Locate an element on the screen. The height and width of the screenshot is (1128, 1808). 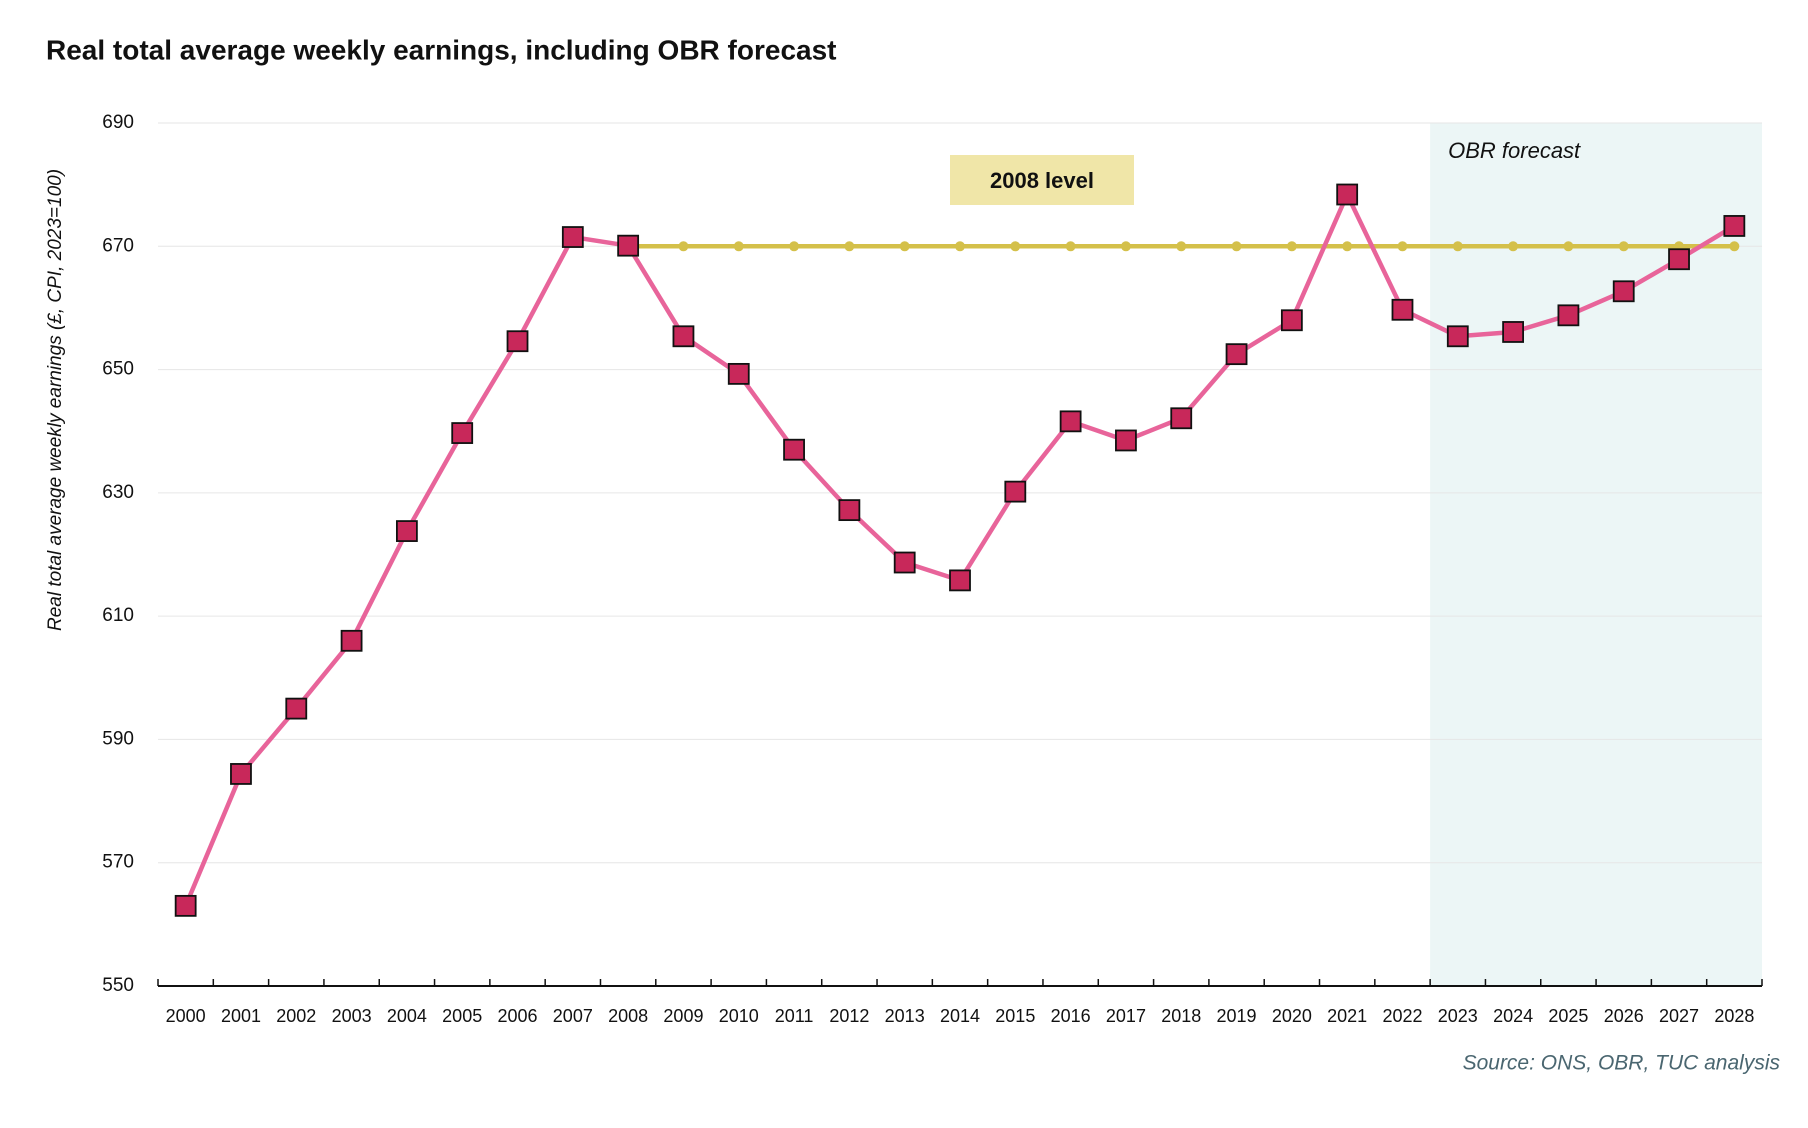
annotation-box is located at coordinates (1042, 180).